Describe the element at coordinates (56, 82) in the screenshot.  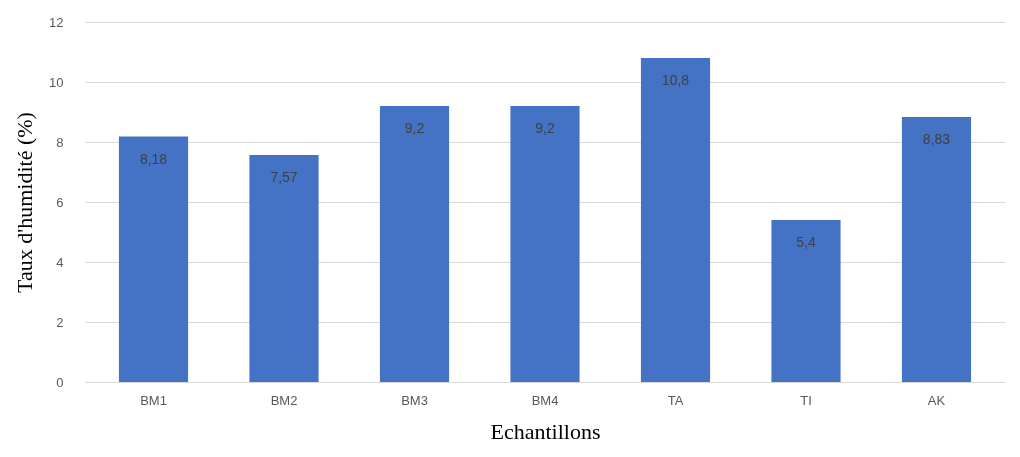
I see `y-tick-label: 10` at that location.